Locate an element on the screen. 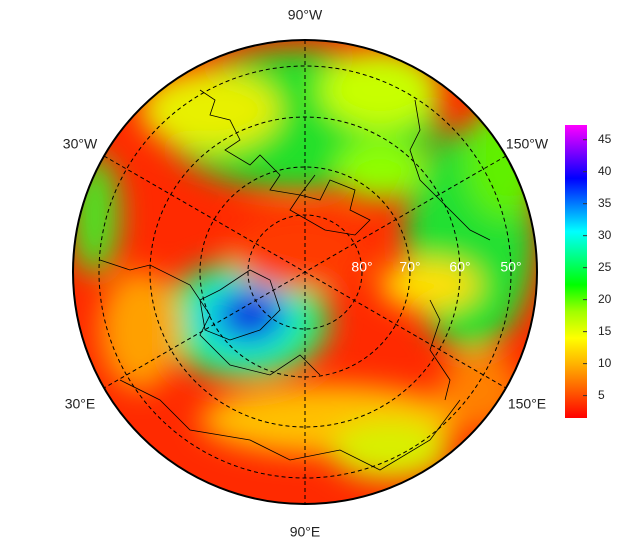  lat-label: 60° is located at coordinates (459, 267).